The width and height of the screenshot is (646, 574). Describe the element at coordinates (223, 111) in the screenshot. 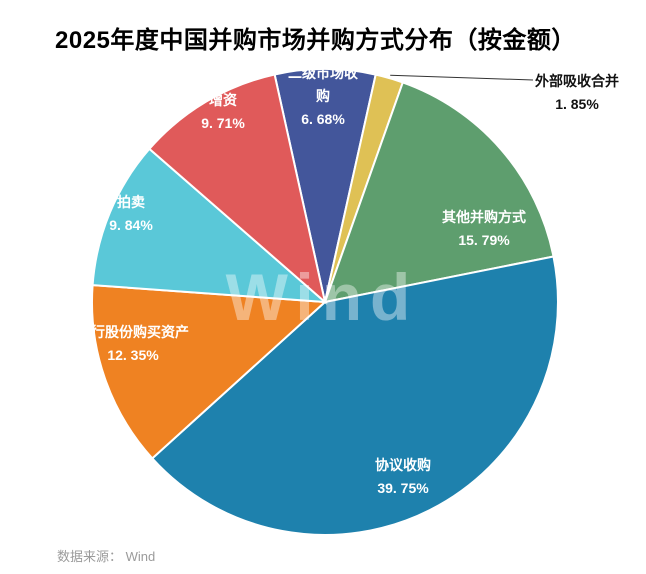

I see `slice-label-6: 增资 9. 71%` at that location.